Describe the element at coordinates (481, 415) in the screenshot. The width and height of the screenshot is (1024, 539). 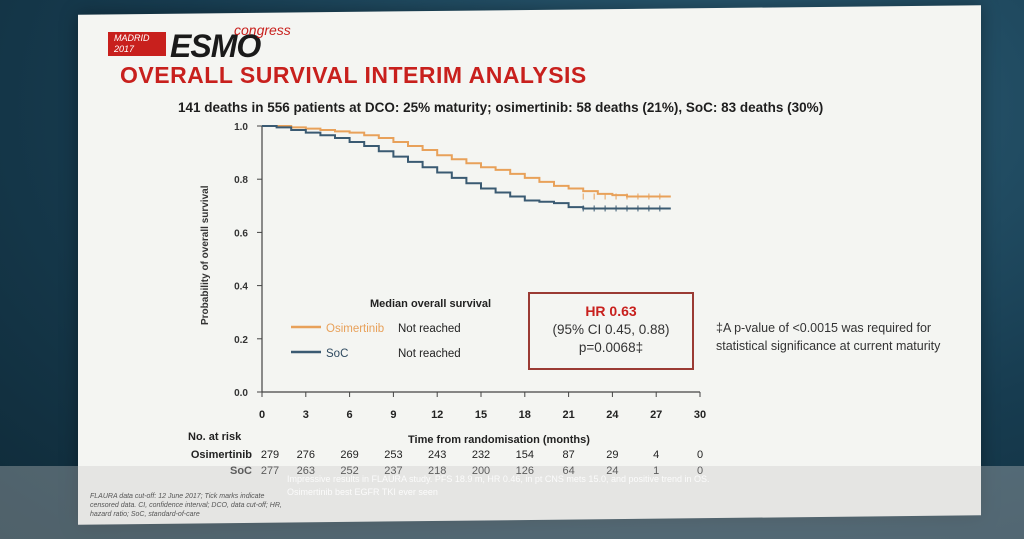
I see `x-tick-label: 15` at that location.